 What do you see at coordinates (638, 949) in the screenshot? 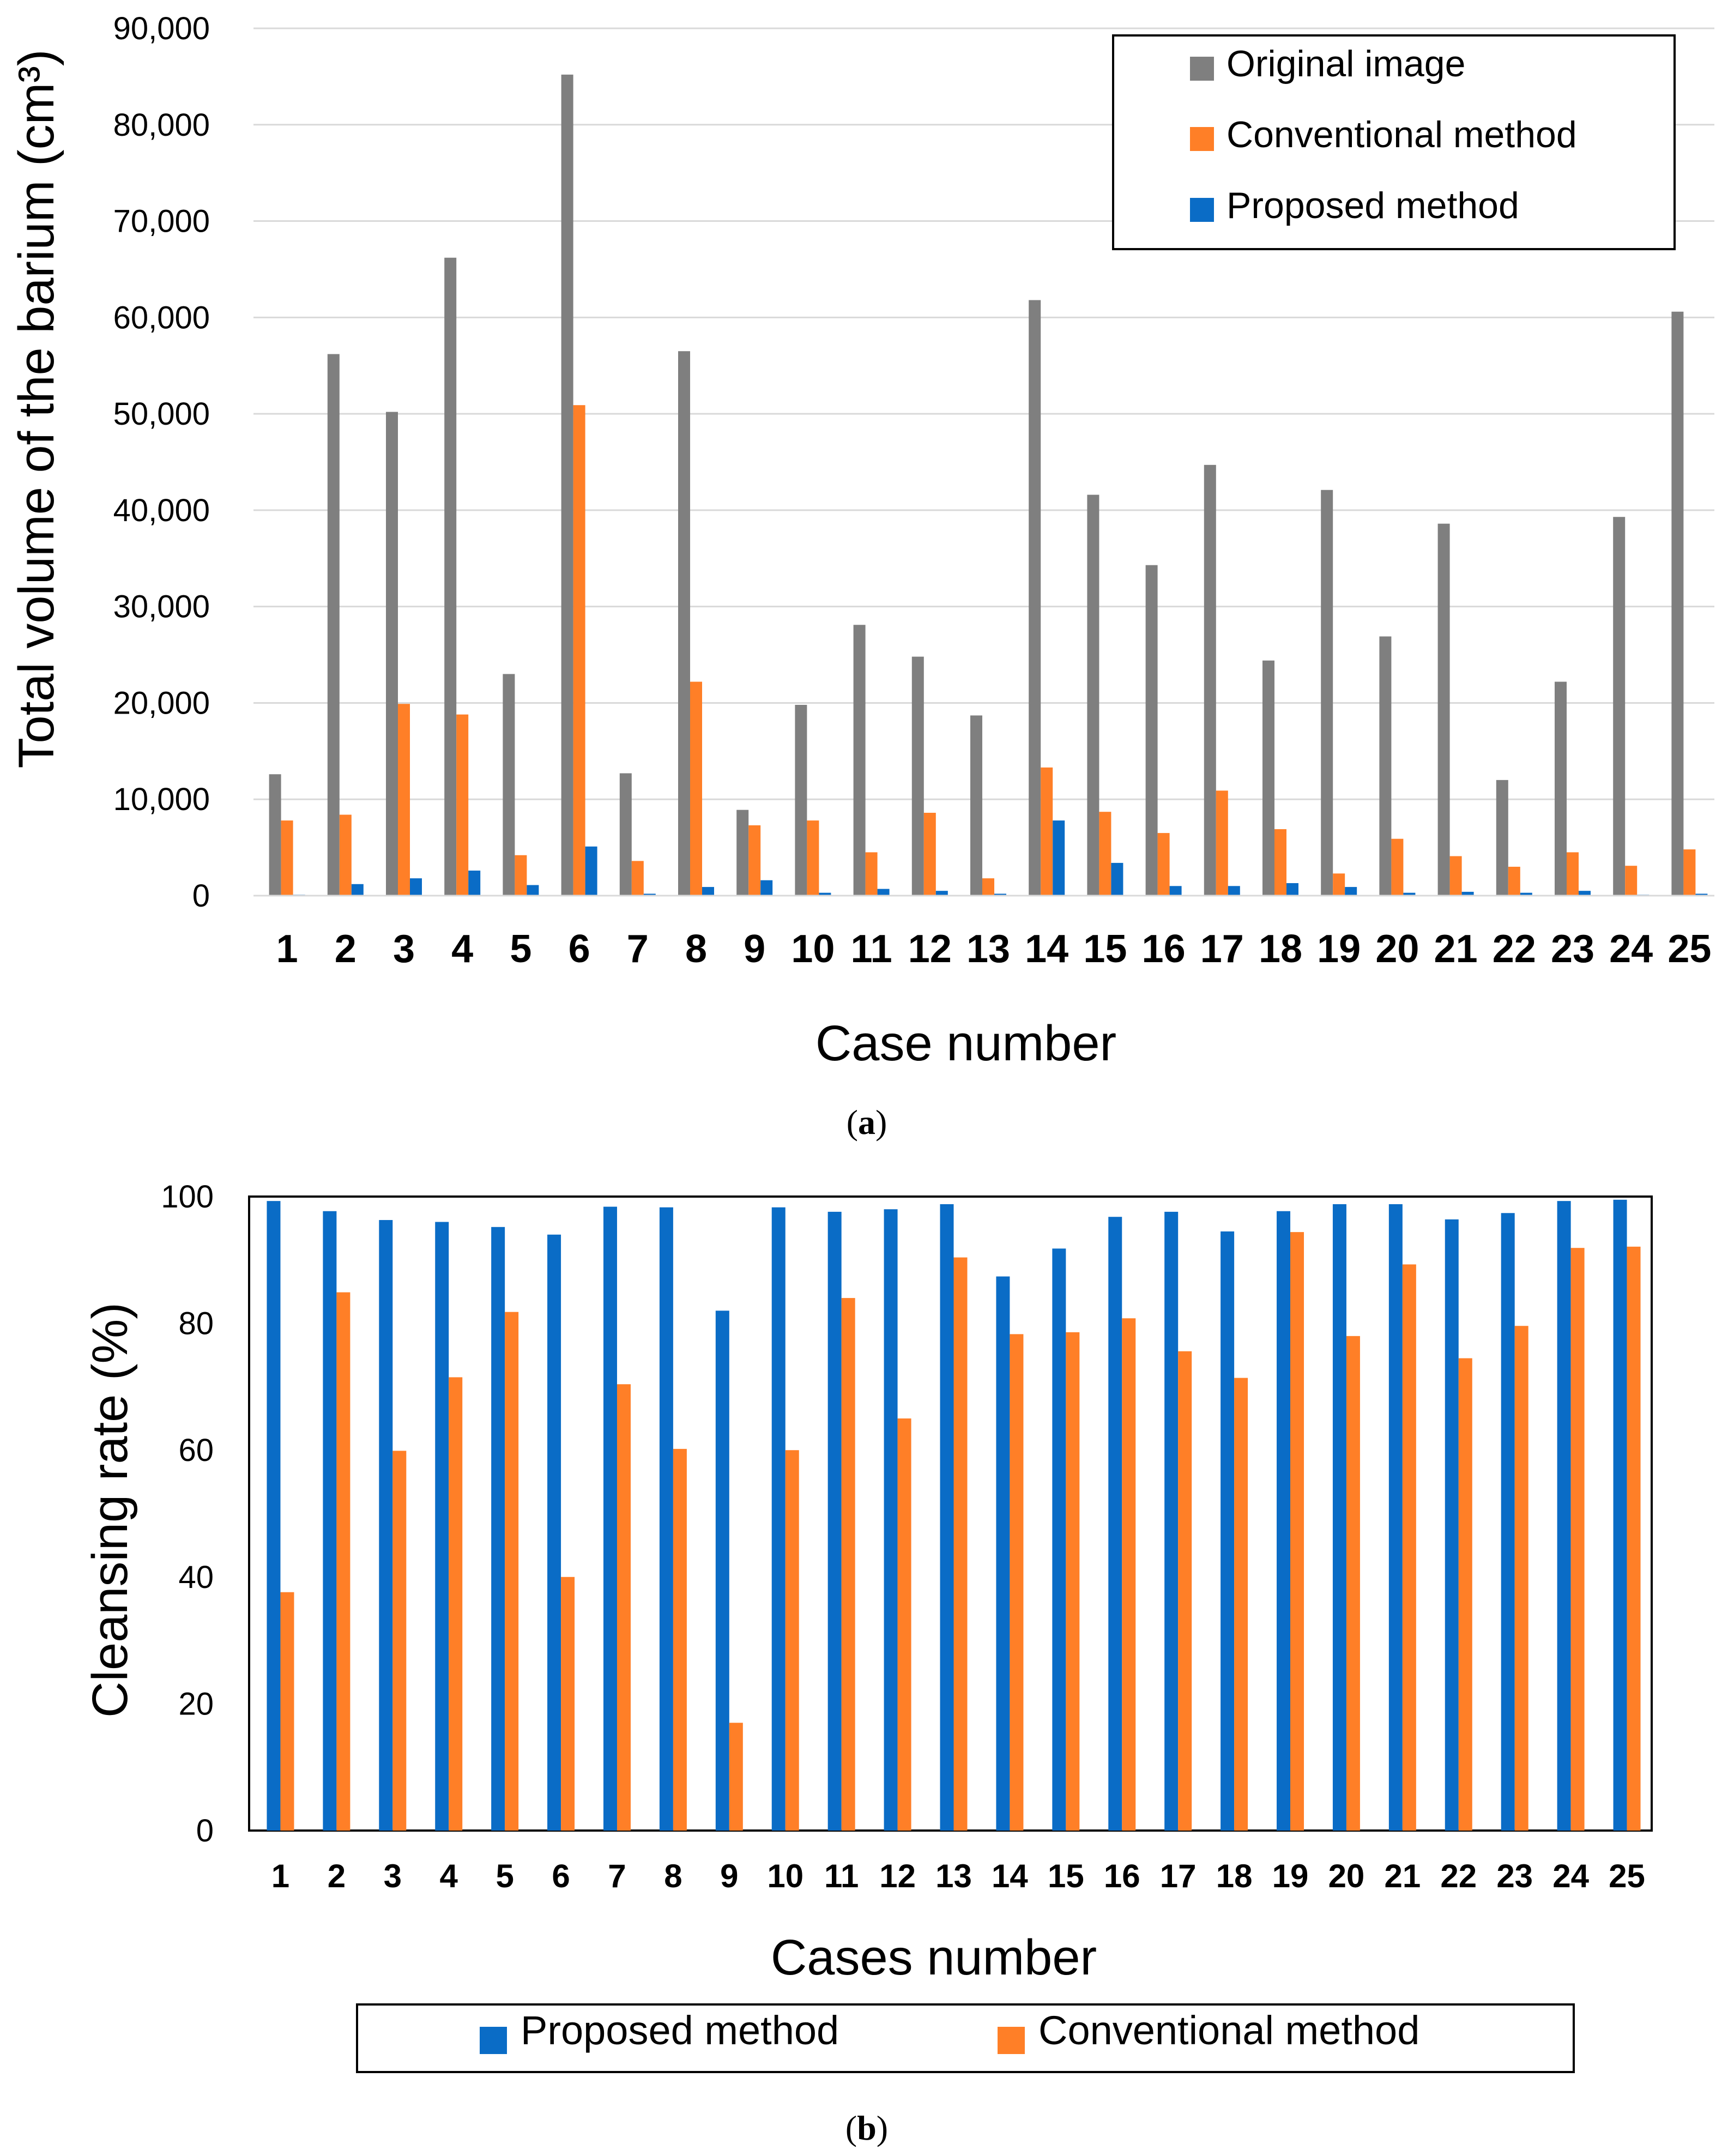
I see `chart-a-x-tick-7: 7` at bounding box center [638, 949].